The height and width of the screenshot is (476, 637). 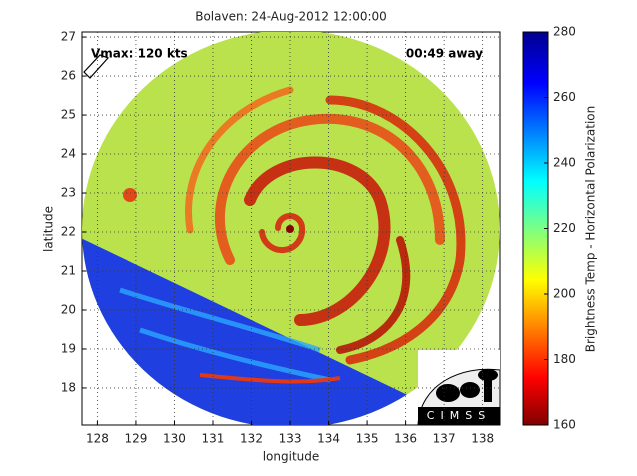 What do you see at coordinates (68, 37) in the screenshot?
I see `y-tick-label: 27` at bounding box center [68, 37].